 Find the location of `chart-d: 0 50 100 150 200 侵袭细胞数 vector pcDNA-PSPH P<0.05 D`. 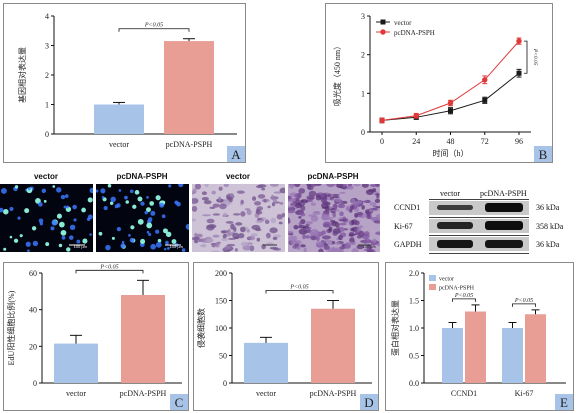

chart-d: 0 50 100 150 200 侵袭细胞数 vector pcDNA-PSPH P<0.05 D is located at coordinates (287, 339).